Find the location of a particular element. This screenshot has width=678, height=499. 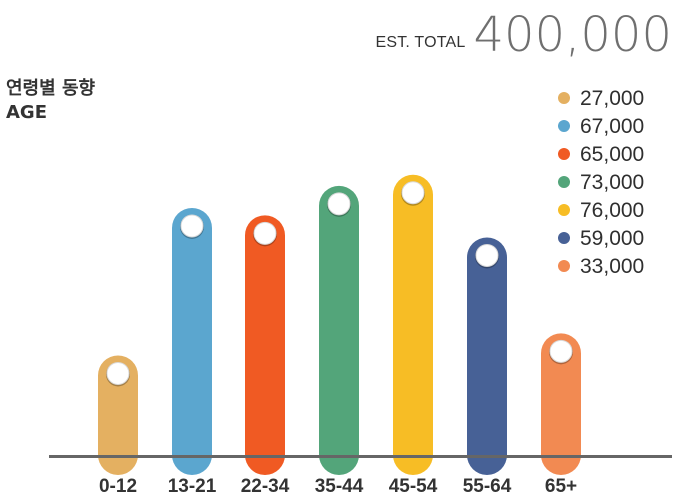

x-tick-label: 55-64 is located at coordinates (487, 486).